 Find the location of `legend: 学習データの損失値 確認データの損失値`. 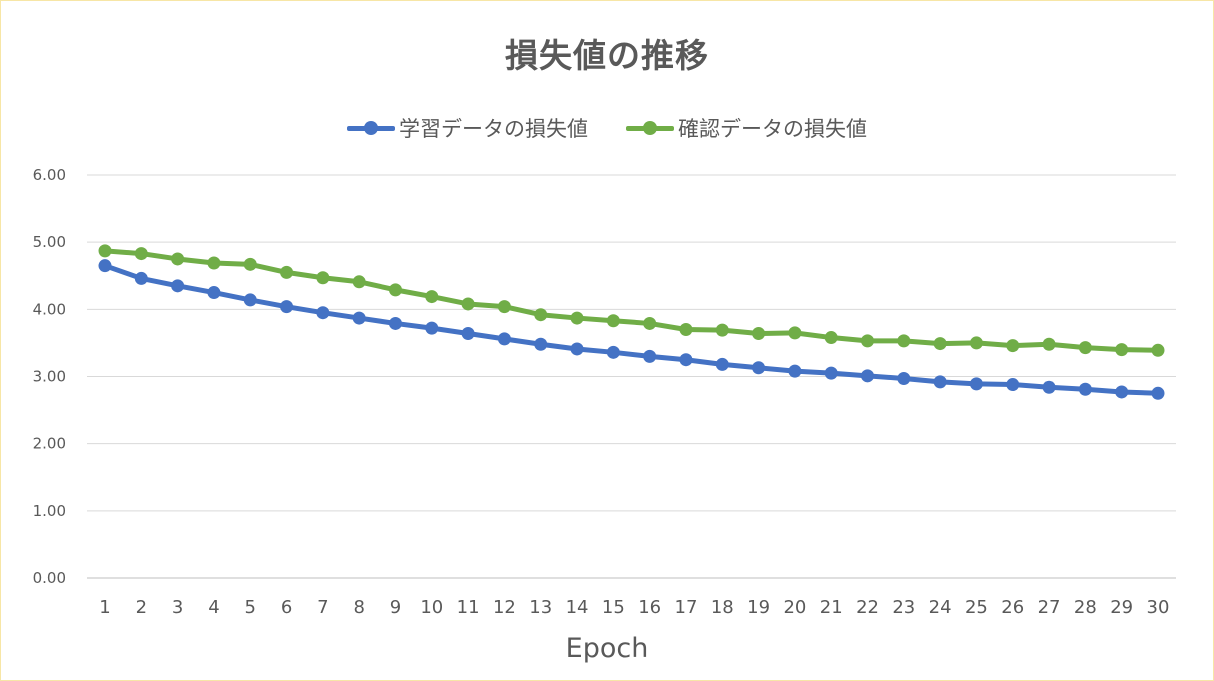

legend: 学習データの損失値 確認データの損失値 is located at coordinates (607, 128).